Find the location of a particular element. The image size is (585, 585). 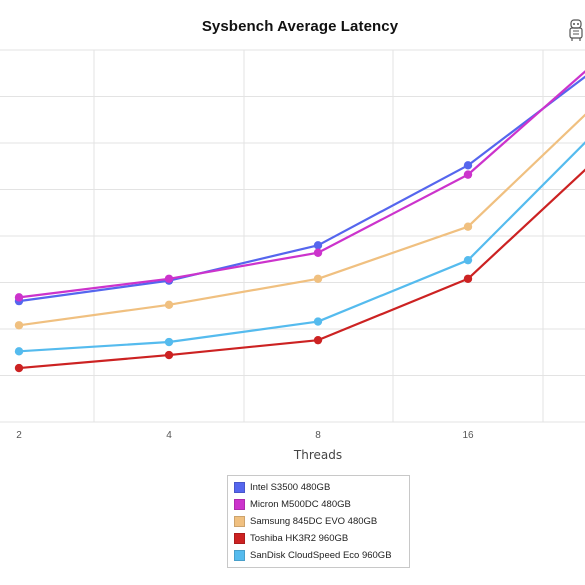

chart-title: Sysbench Average Latency is located at coordinates (300, 26).